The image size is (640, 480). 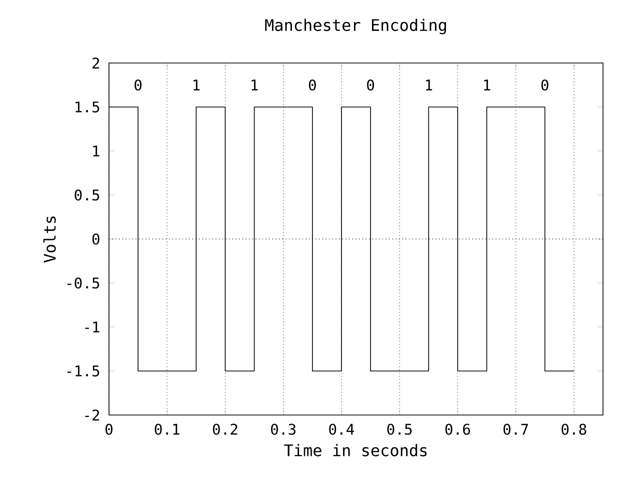 I want to click on x-tick-label: 0.2, so click(x=225, y=429).